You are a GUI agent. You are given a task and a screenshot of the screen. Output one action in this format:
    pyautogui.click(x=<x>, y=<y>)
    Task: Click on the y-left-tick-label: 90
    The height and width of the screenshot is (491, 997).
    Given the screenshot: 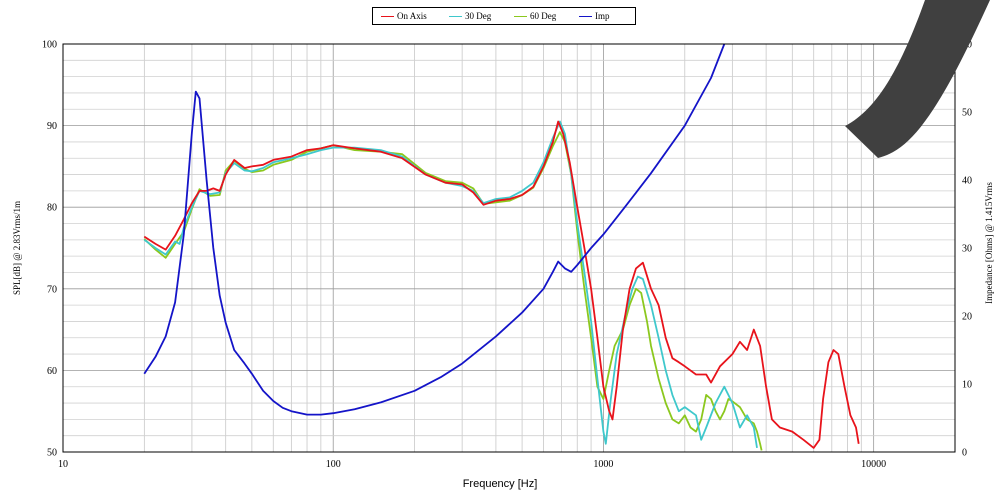 What is the action you would take?
    pyautogui.click(x=52, y=126)
    